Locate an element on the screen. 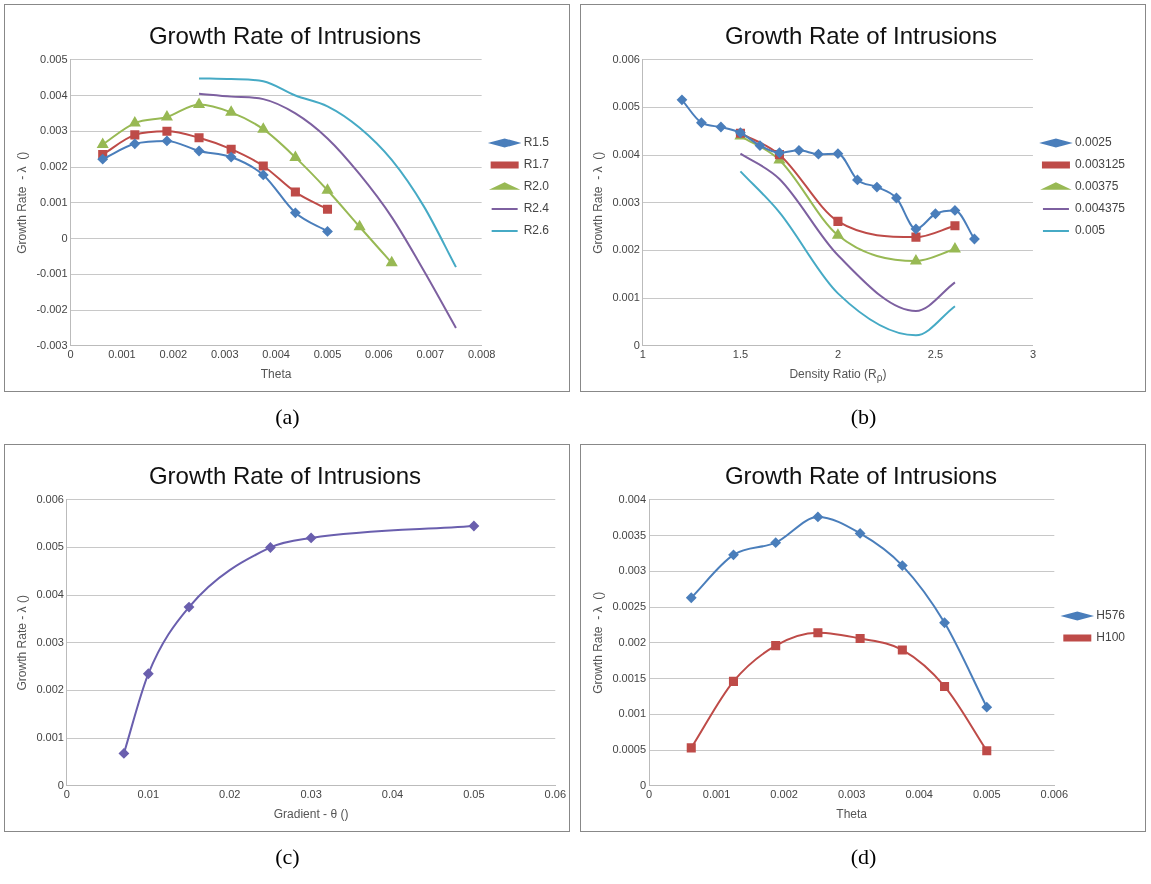 This screenshot has height=884, width=1151. text: (a) is located at coordinates (287, 417).